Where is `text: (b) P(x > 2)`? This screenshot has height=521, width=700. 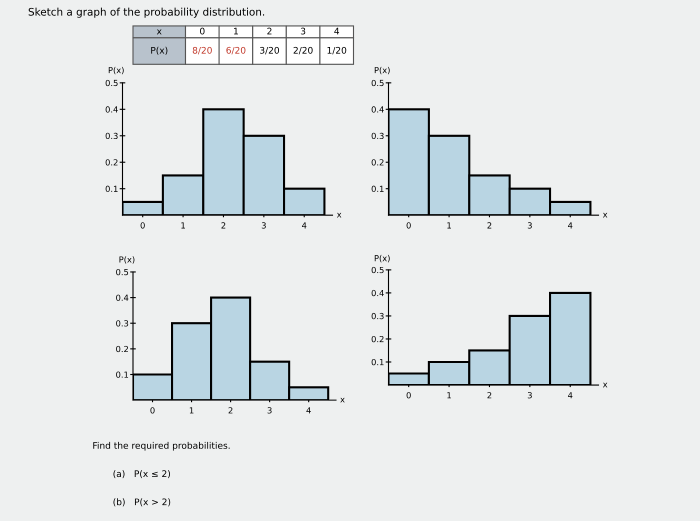 text: (b) P(x > 2) is located at coordinates (141, 502).